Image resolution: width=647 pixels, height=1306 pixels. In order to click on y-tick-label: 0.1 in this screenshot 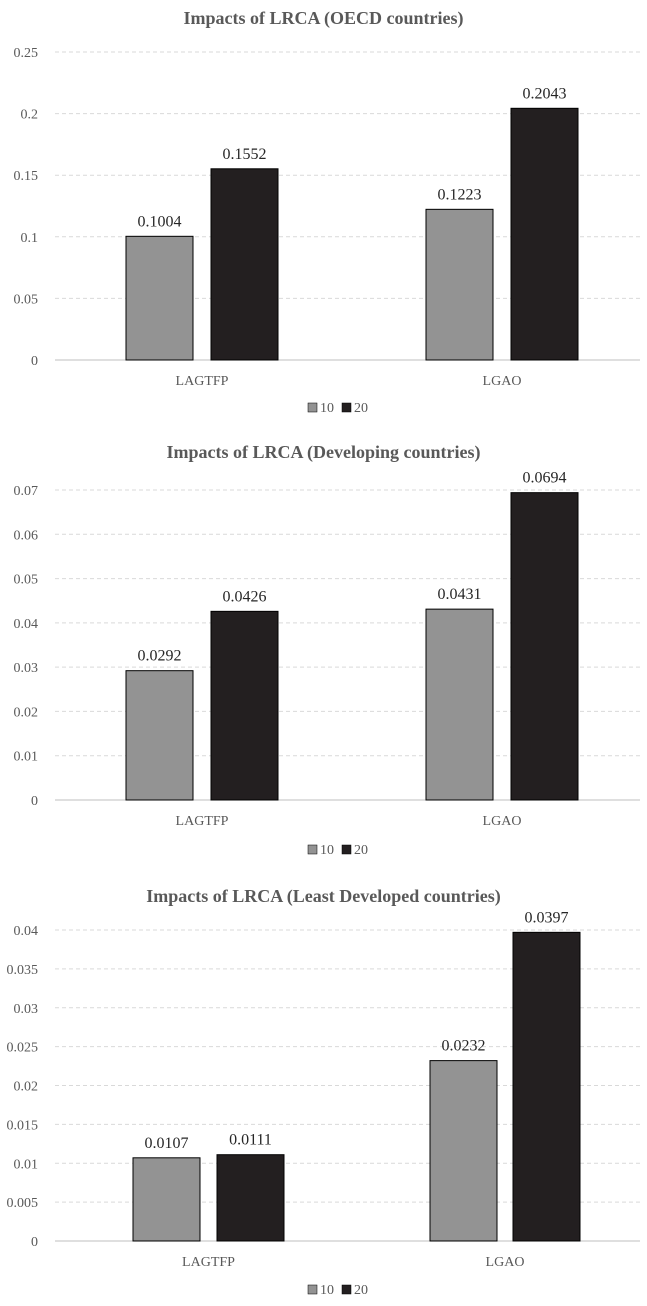, I will do `click(30, 238)`.